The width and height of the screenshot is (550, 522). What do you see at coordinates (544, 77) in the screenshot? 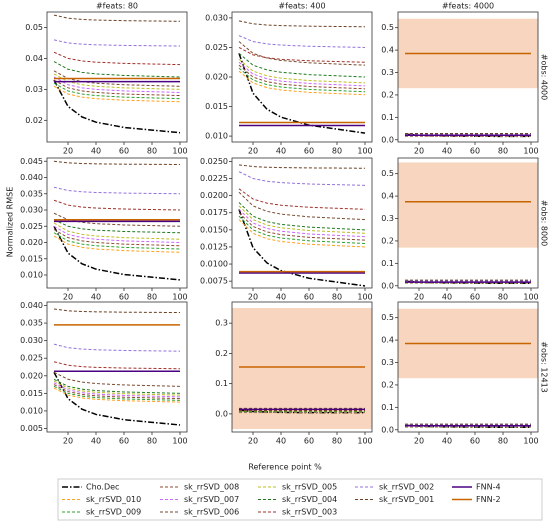
I see `row-label: #obs: 4000` at bounding box center [544, 77].